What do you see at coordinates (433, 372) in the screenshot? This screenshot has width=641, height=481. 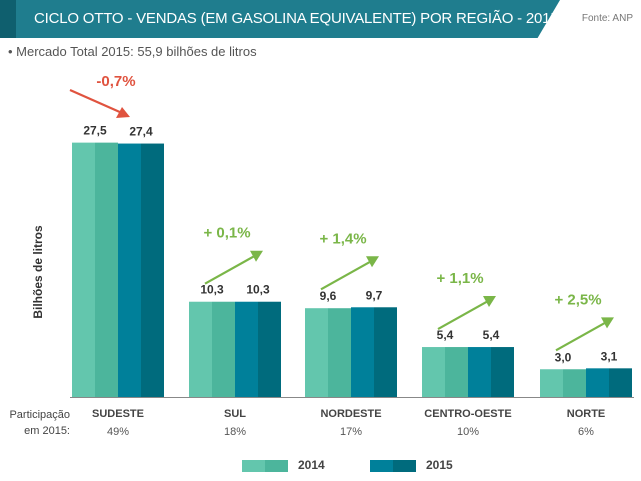 I see `bar-2014-centro-oeste` at bounding box center [433, 372].